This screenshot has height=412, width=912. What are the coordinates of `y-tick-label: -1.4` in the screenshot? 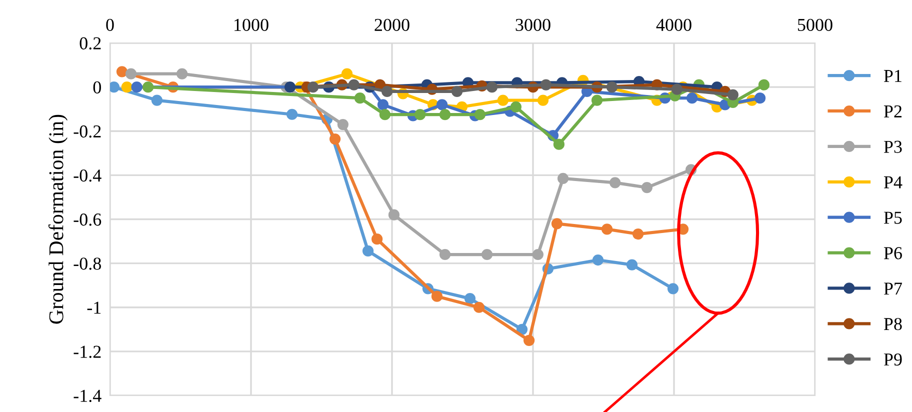 It's located at (88, 396).